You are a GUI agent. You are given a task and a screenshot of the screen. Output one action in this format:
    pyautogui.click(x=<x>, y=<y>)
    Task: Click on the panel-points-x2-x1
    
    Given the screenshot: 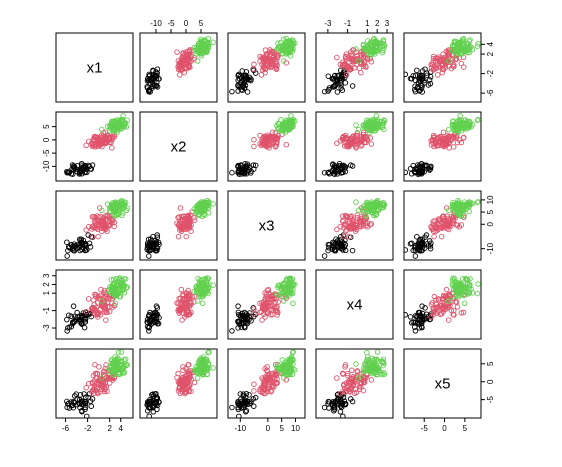 What is the action you would take?
    pyautogui.click(x=97, y=145)
    